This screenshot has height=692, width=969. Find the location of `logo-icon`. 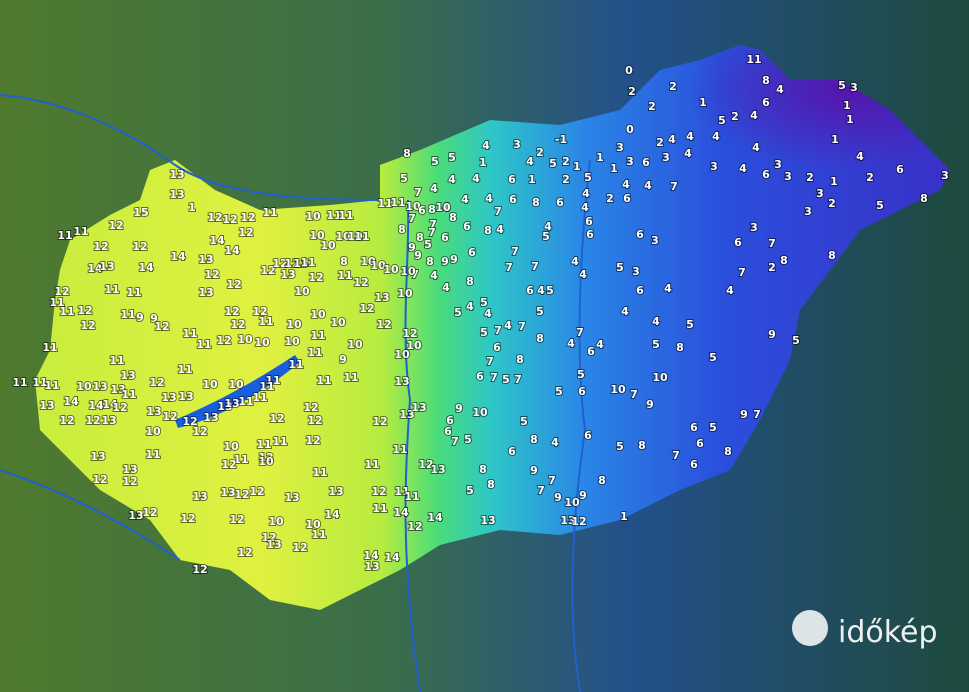

logo-icon is located at coordinates (810, 628).